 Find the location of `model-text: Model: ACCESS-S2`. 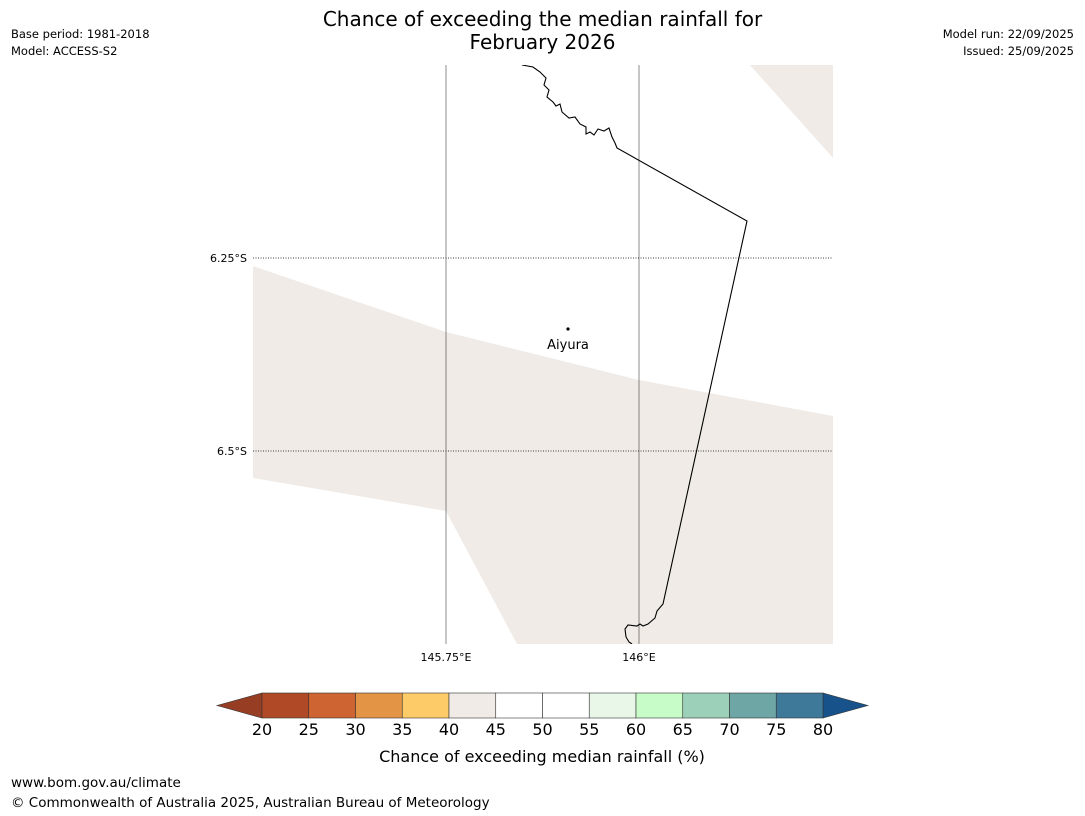

model-text: Model: ACCESS-S2 is located at coordinates (64, 51).